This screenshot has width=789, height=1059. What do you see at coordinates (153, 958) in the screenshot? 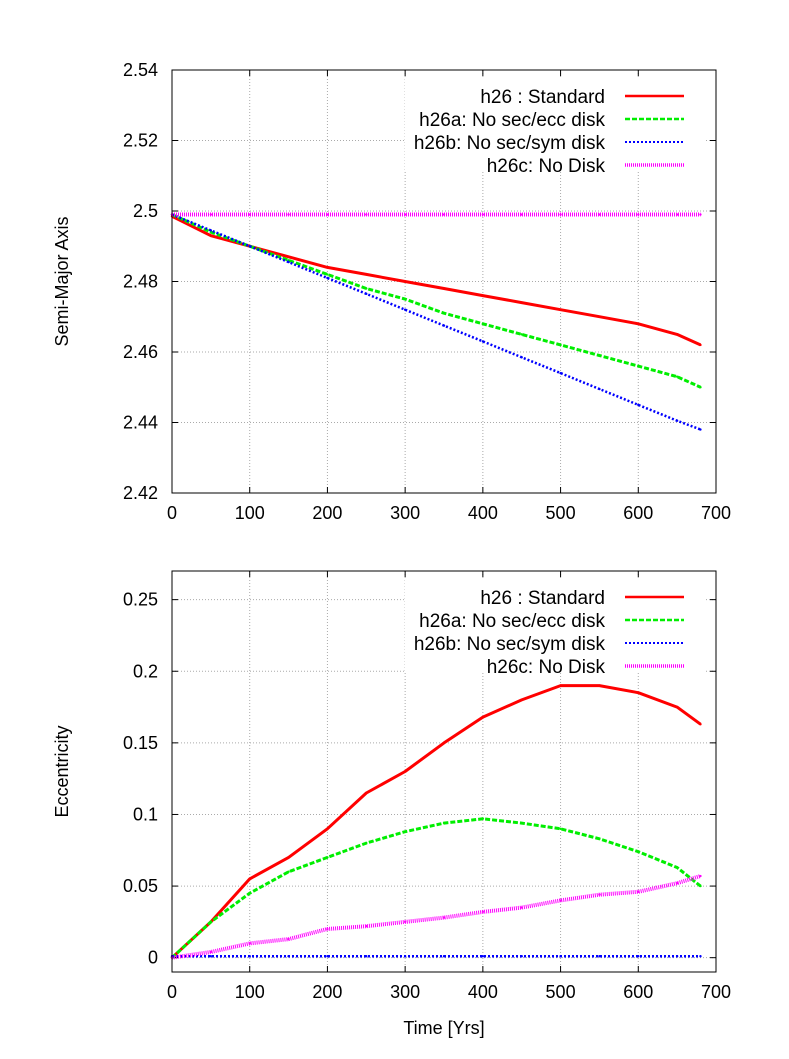
I see `y-tick-label: 0` at bounding box center [153, 958].